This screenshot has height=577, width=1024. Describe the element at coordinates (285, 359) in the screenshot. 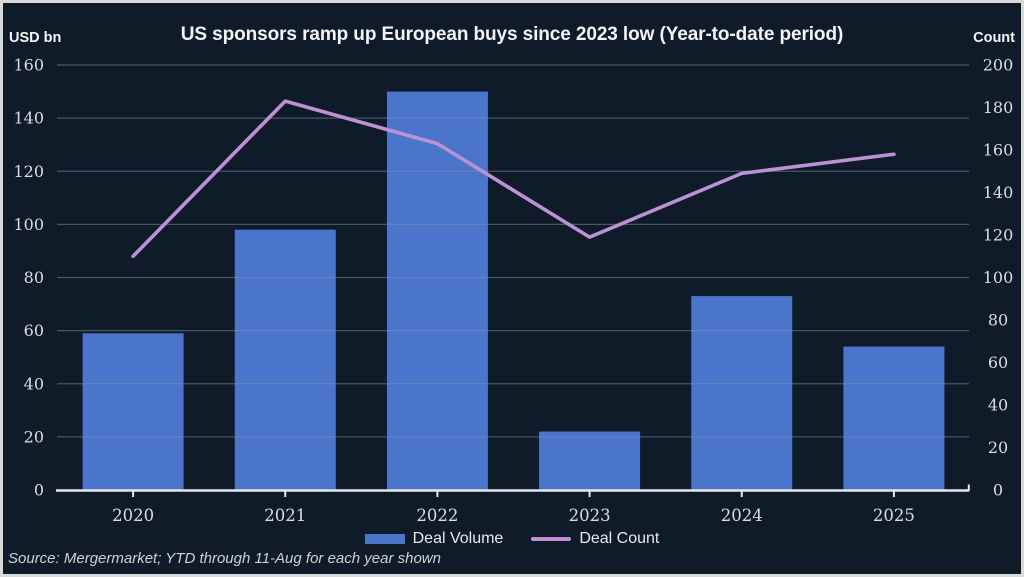

I see `bar-2021` at that location.